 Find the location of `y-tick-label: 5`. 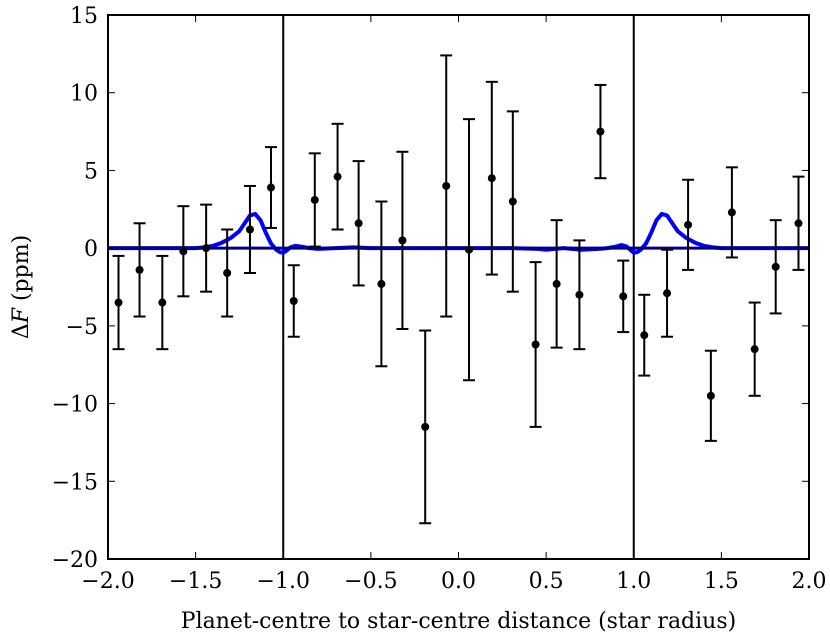

y-tick-label: 5 is located at coordinates (91, 171).